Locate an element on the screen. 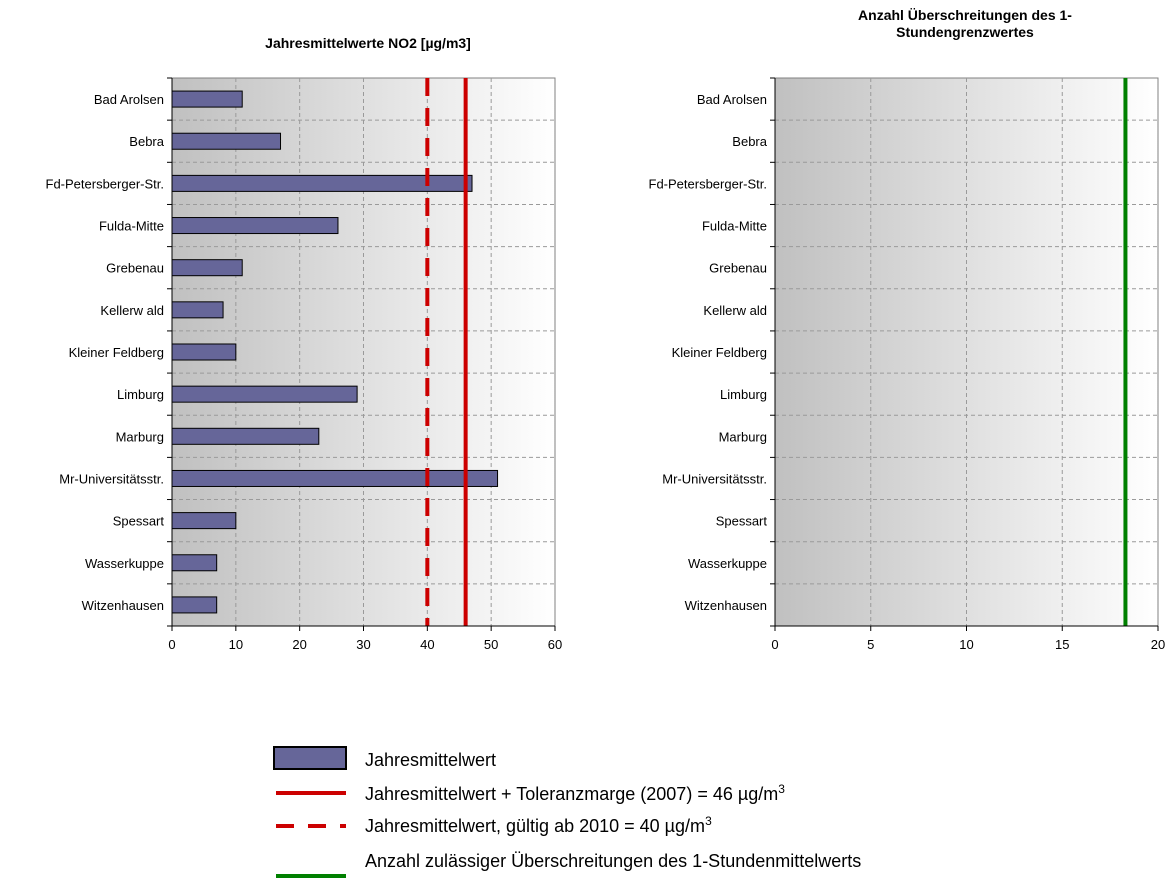  left-x-tick-label: 60 is located at coordinates (555, 644).